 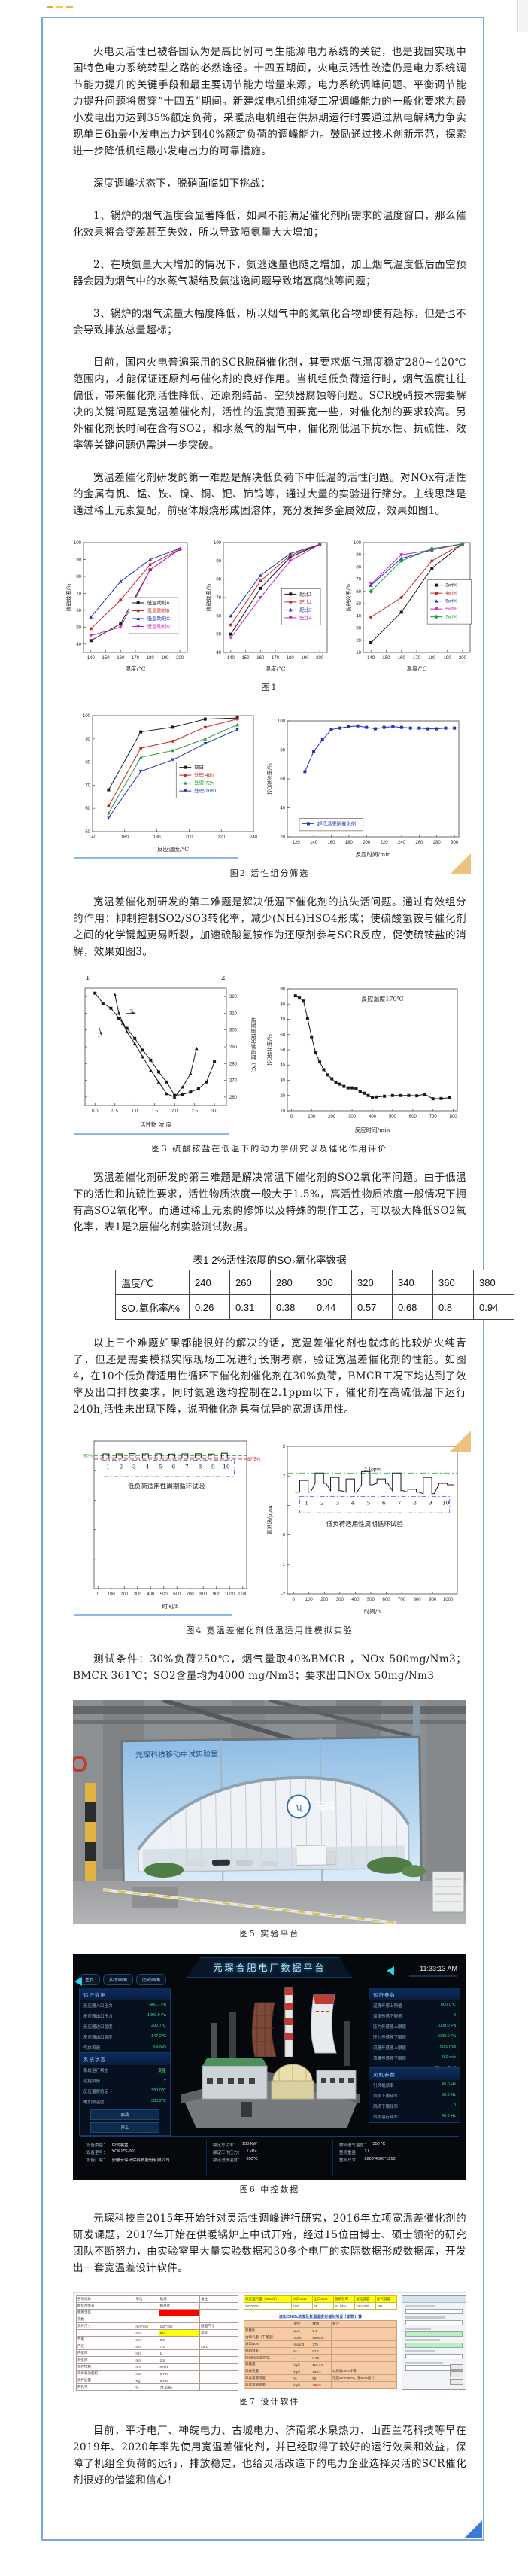 What do you see at coordinates (446, 1790) in the screenshot?
I see `concrete-pillar` at bounding box center [446, 1790].